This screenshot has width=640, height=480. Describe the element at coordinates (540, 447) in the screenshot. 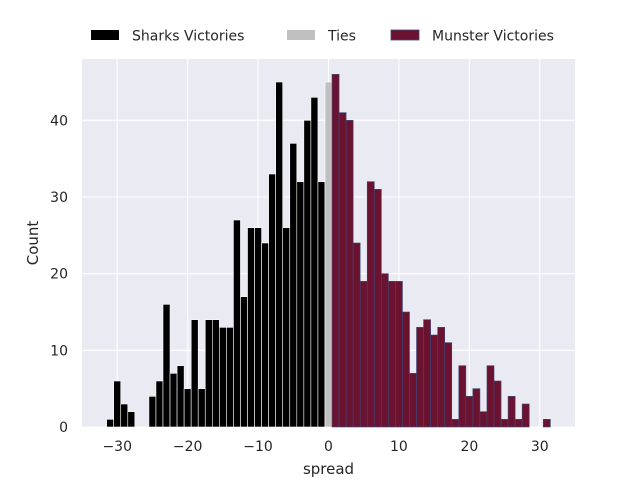

I see `x-tick-label: 30` at that location.